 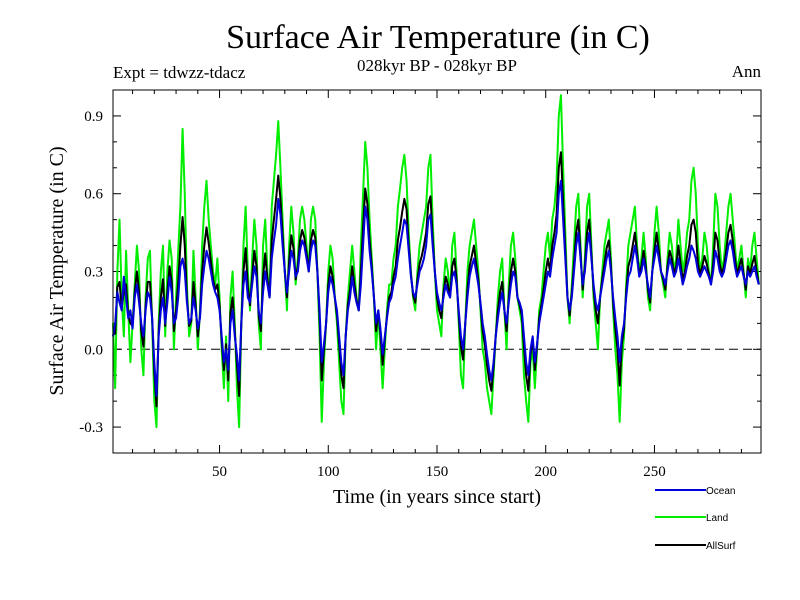 I want to click on legend: Ocean Land AllSurf, so click(x=695, y=519).